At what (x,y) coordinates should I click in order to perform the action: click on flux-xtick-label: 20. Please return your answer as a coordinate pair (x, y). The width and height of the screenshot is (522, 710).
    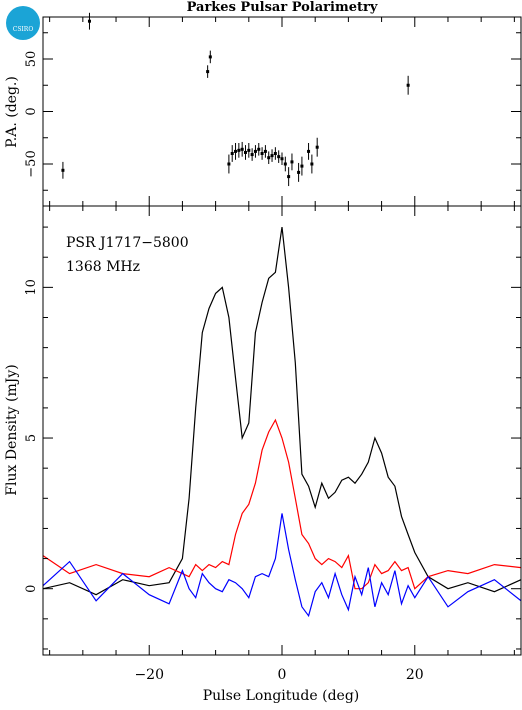
    Looking at the image, I should click on (415, 675).